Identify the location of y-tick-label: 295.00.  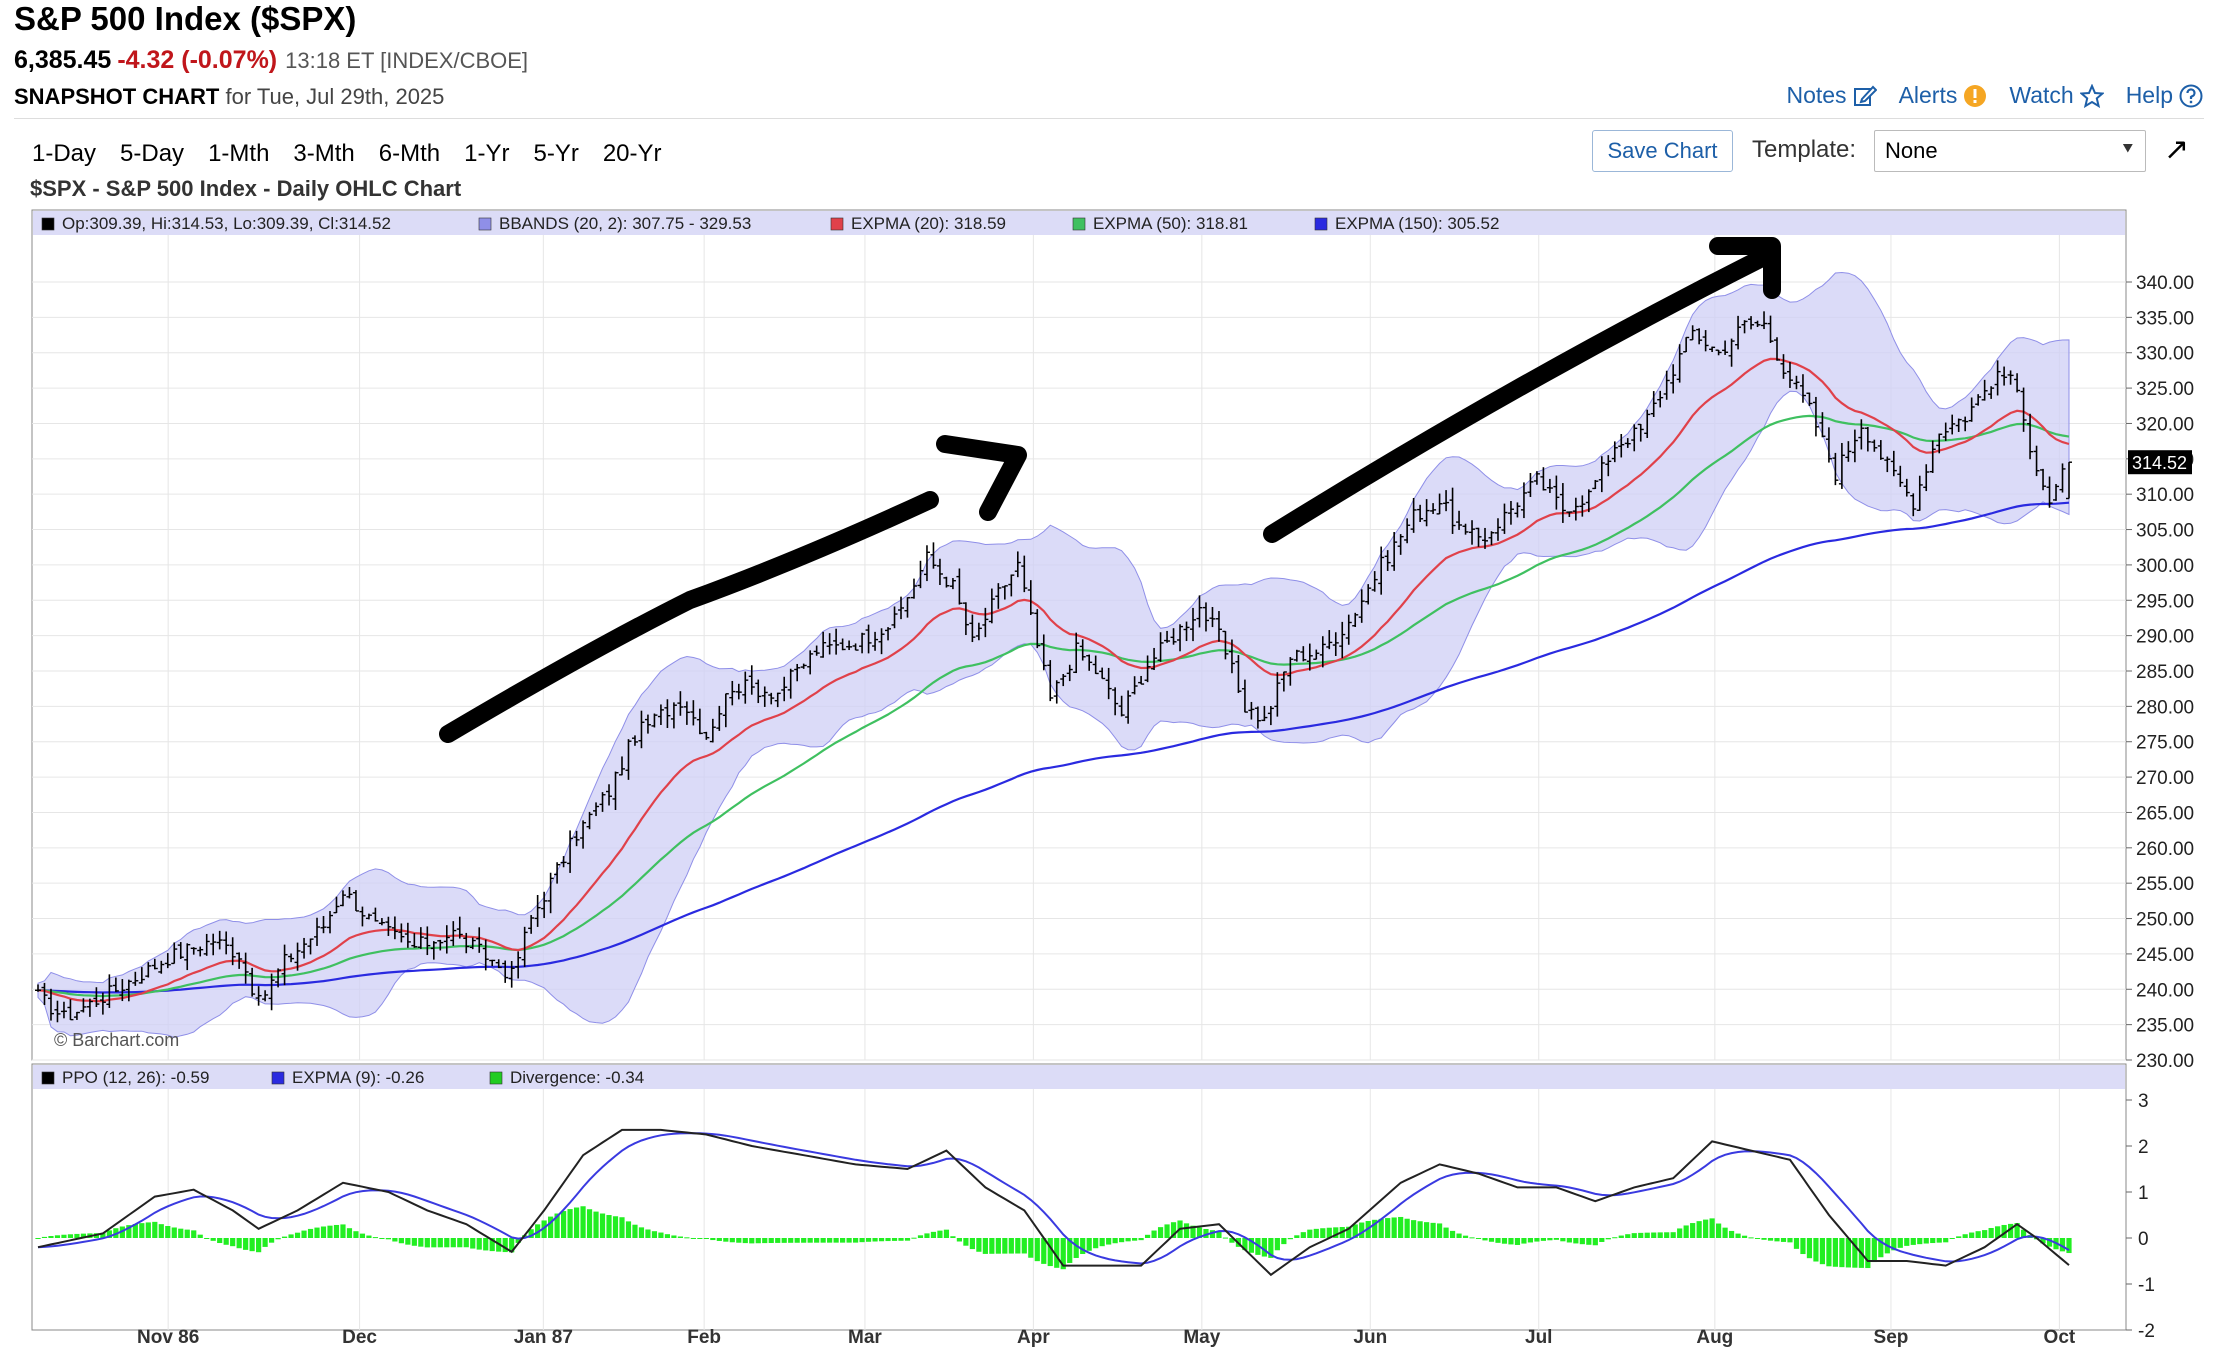
(2165, 601).